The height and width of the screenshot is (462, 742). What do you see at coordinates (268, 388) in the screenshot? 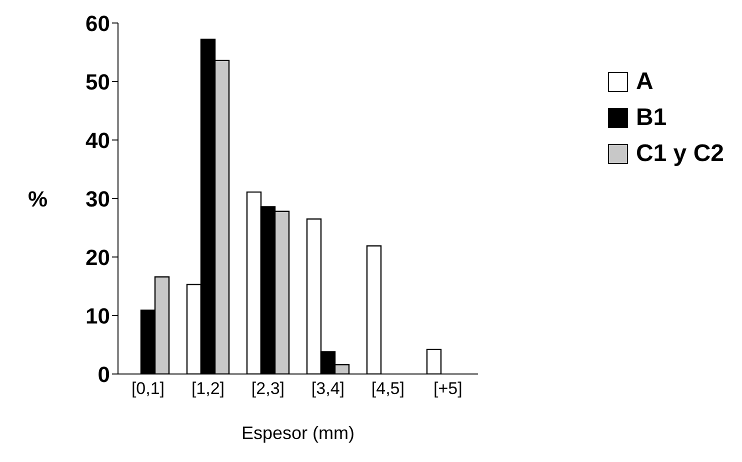
I see `x-tick-label: [2,3]` at bounding box center [268, 388].